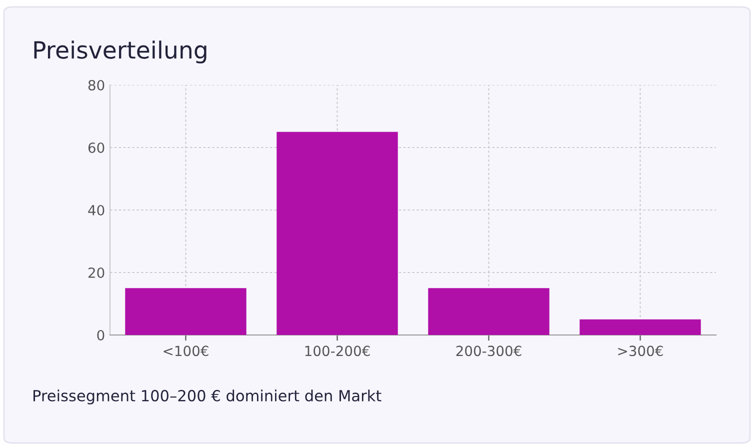 This screenshot has width=754, height=447. What do you see at coordinates (96, 272) in the screenshot?
I see `y-tick-label: 20` at bounding box center [96, 272].